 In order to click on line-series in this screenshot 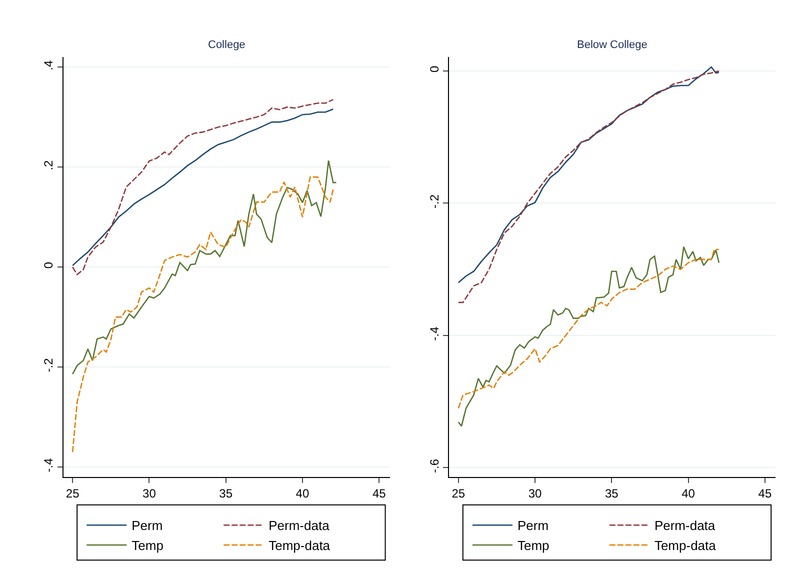, I will do `click(204, 267)`.